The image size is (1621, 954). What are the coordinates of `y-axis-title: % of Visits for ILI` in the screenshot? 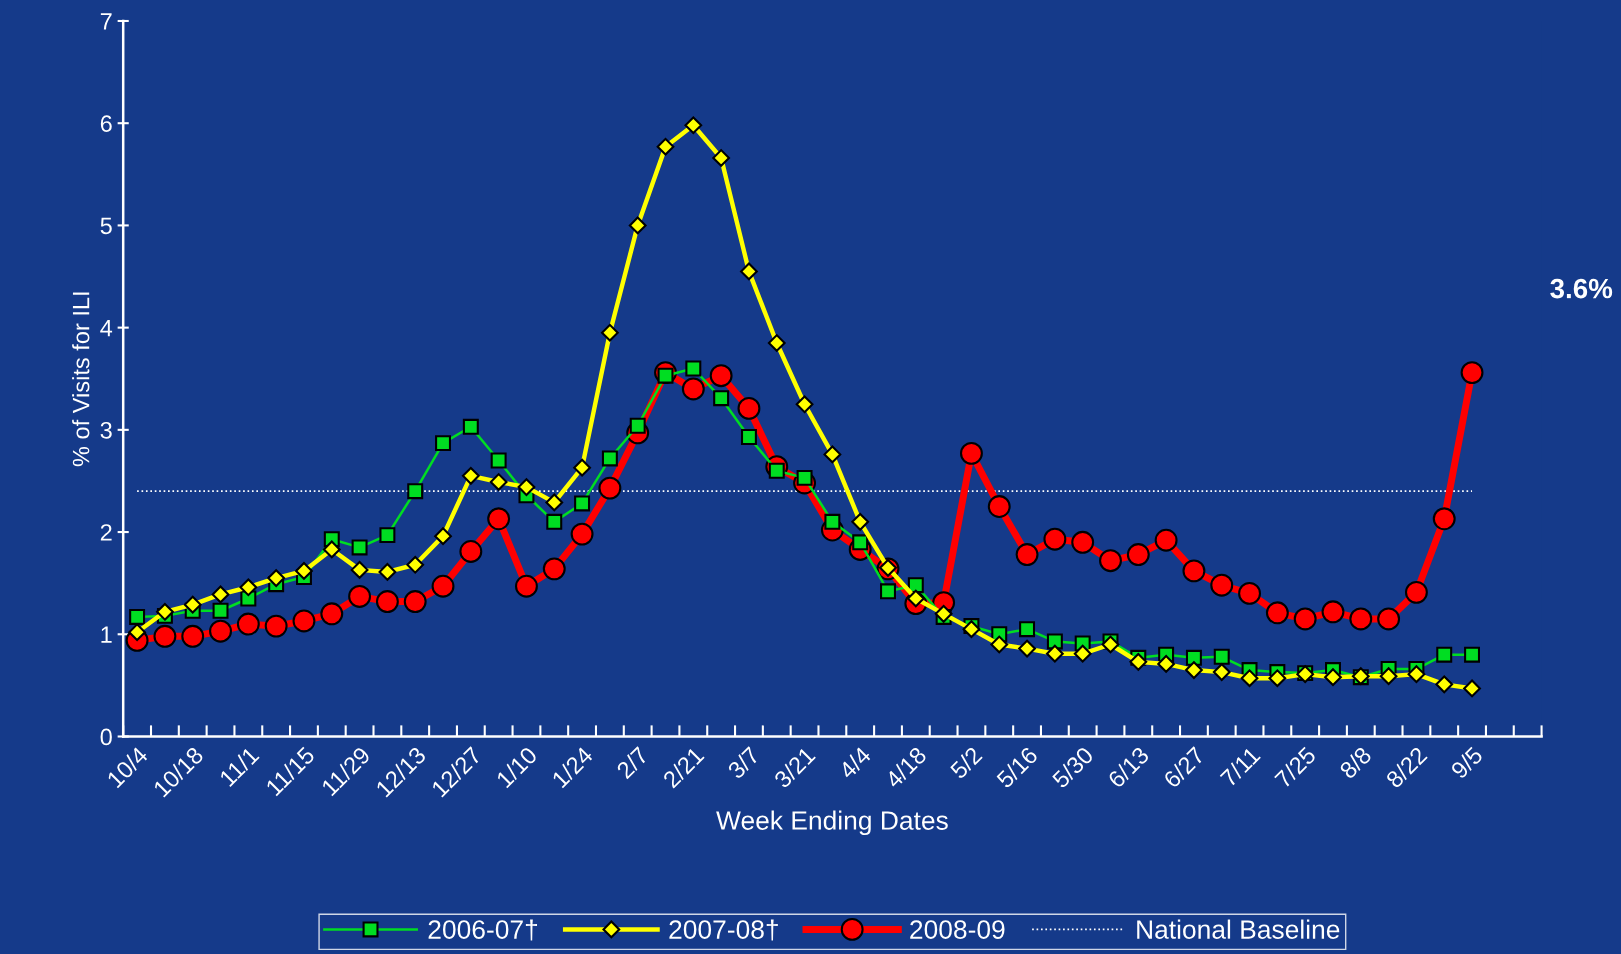 It's located at (81, 379).